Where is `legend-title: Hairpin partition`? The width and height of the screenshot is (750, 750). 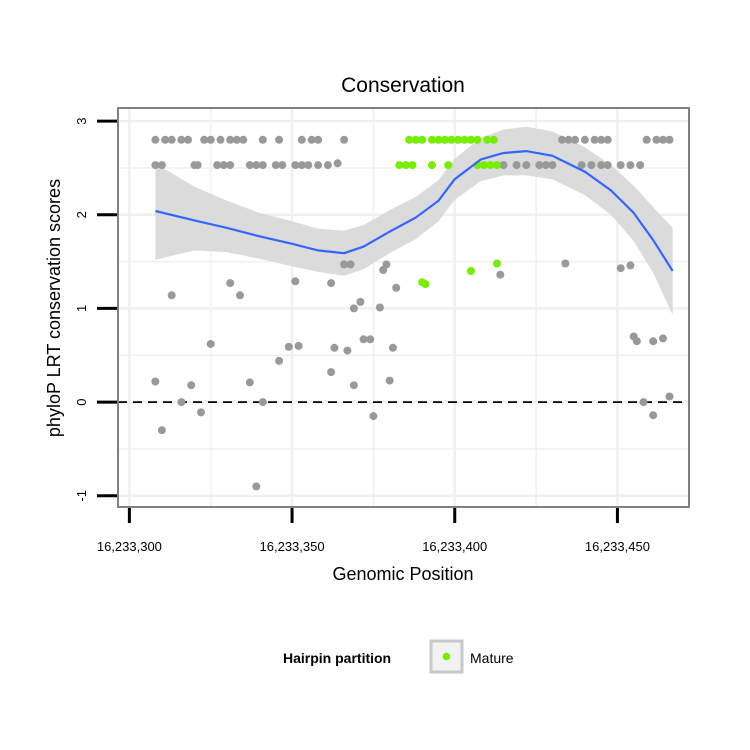
legend-title: Hairpin partition is located at coordinates (337, 658).